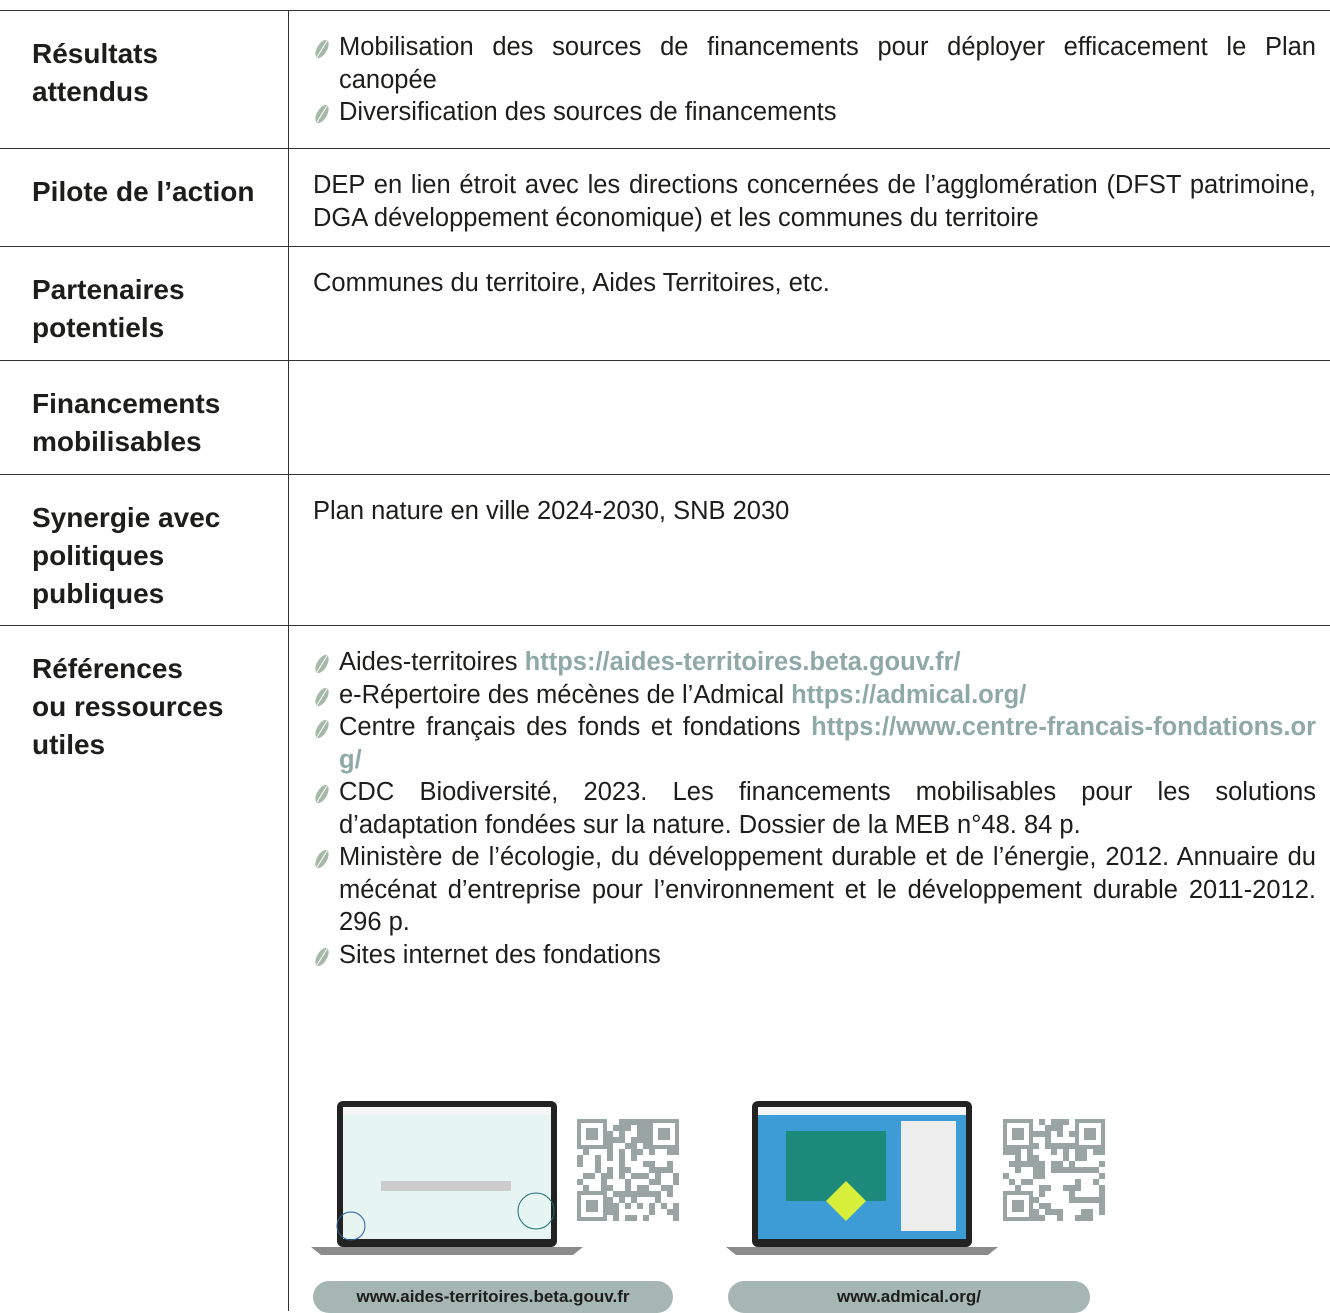 The height and width of the screenshot is (1313, 1330). What do you see at coordinates (551, 511) in the screenshot?
I see `content-text: Plan nature en ville 2024-2030, SNB 2030` at bounding box center [551, 511].